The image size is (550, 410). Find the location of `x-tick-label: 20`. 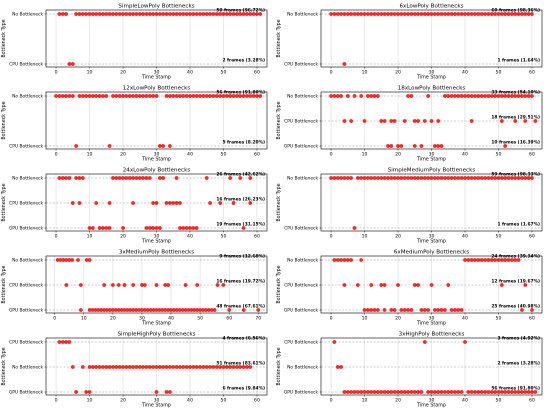

x-tick-label: 20 is located at coordinates (398, 319).